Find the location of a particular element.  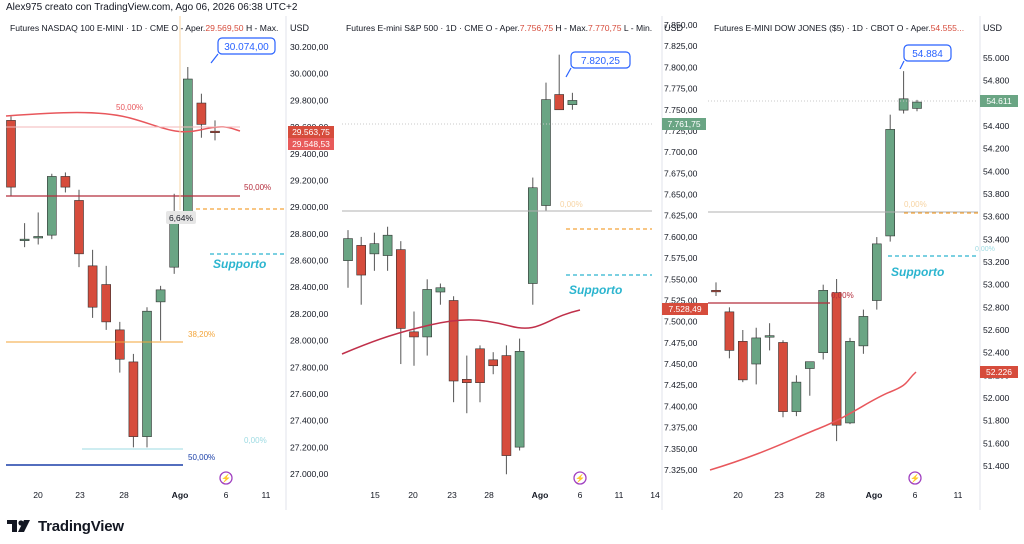

price-tag-label: 52.226 is located at coordinates (999, 372).